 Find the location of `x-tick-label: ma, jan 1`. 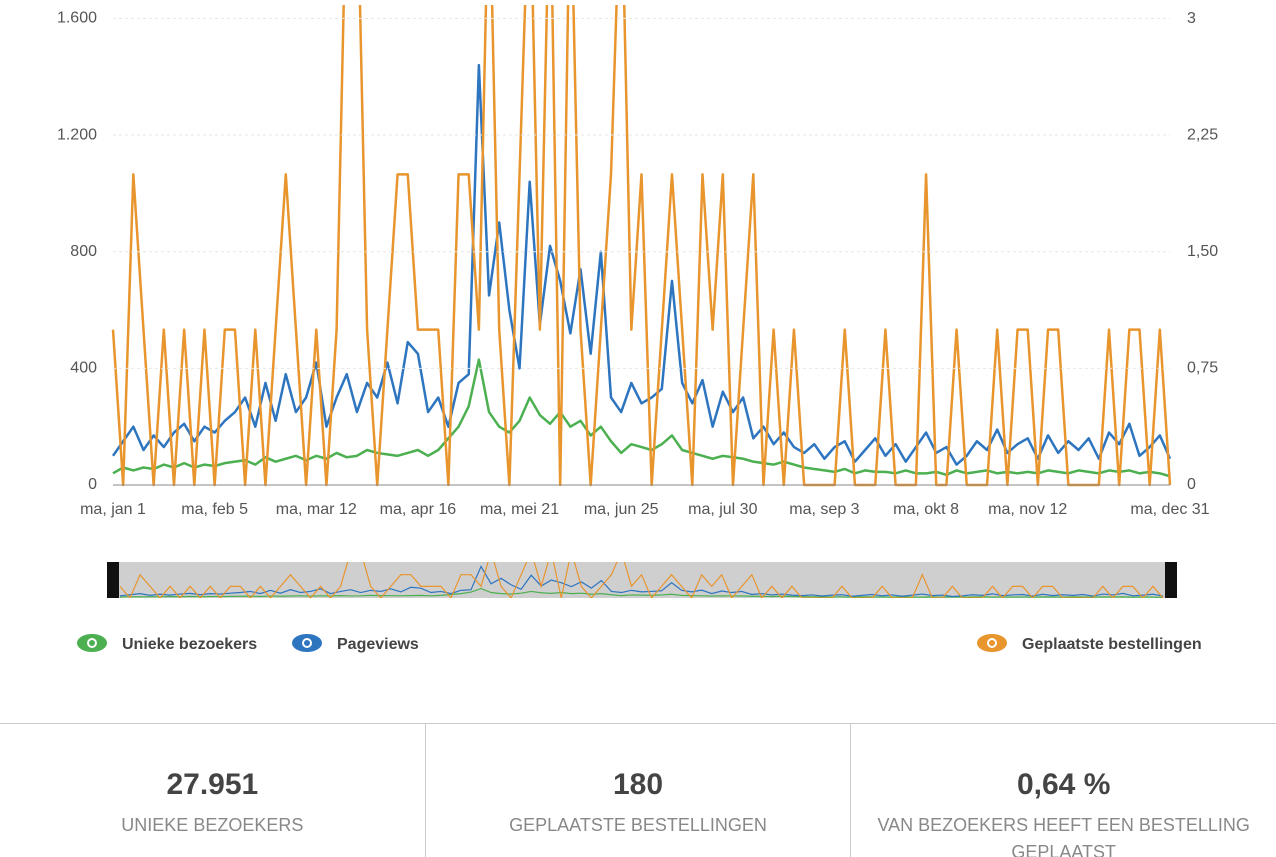

x-tick-label: ma, jan 1 is located at coordinates (113, 509).